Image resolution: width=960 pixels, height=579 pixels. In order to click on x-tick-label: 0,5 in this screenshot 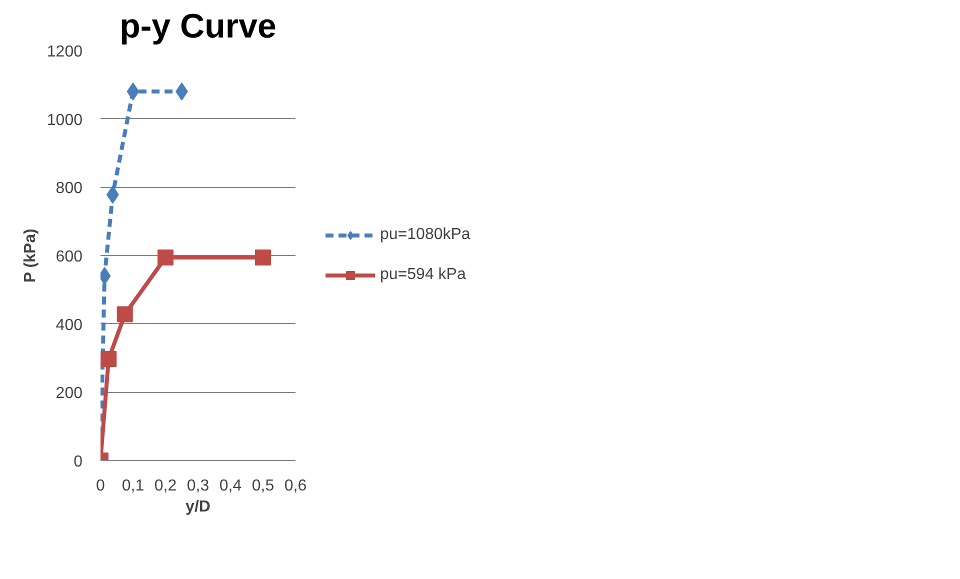, I will do `click(263, 486)`.